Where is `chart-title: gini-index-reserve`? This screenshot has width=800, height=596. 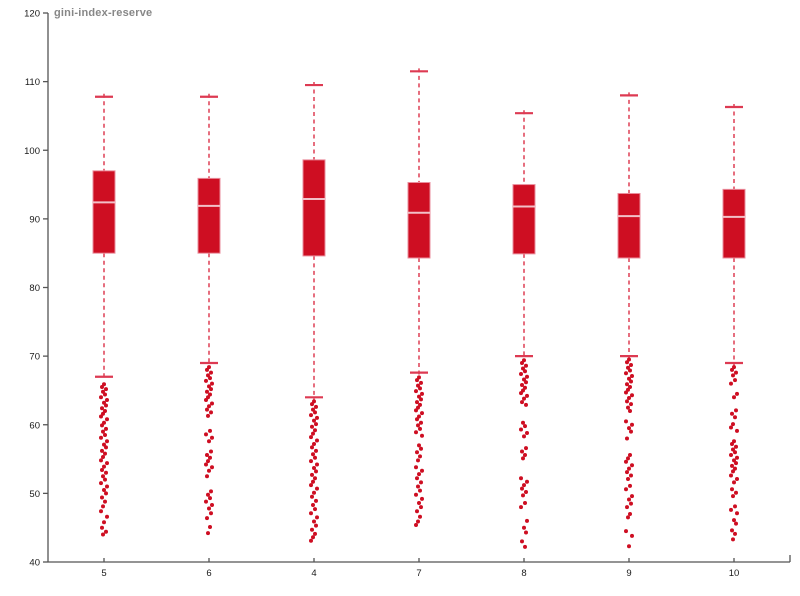
chart-title: gini-index-reserve is located at coordinates (103, 13).